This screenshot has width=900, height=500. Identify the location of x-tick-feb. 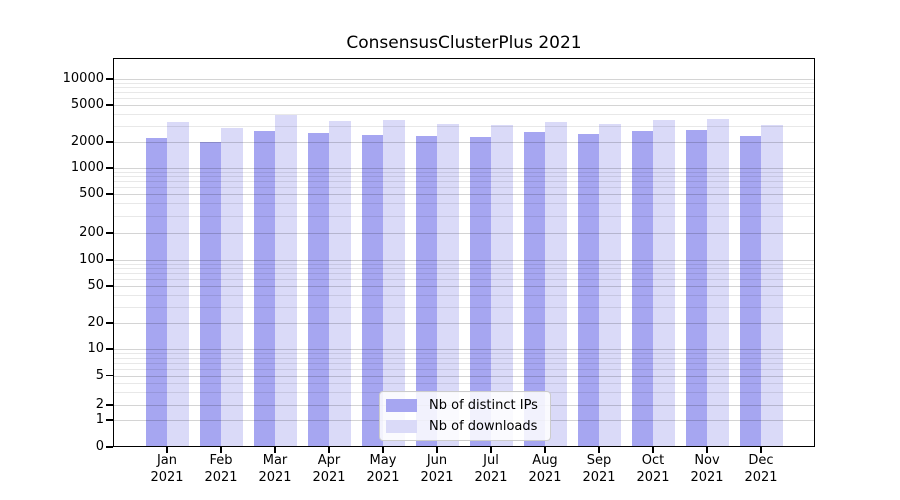
(221, 450).